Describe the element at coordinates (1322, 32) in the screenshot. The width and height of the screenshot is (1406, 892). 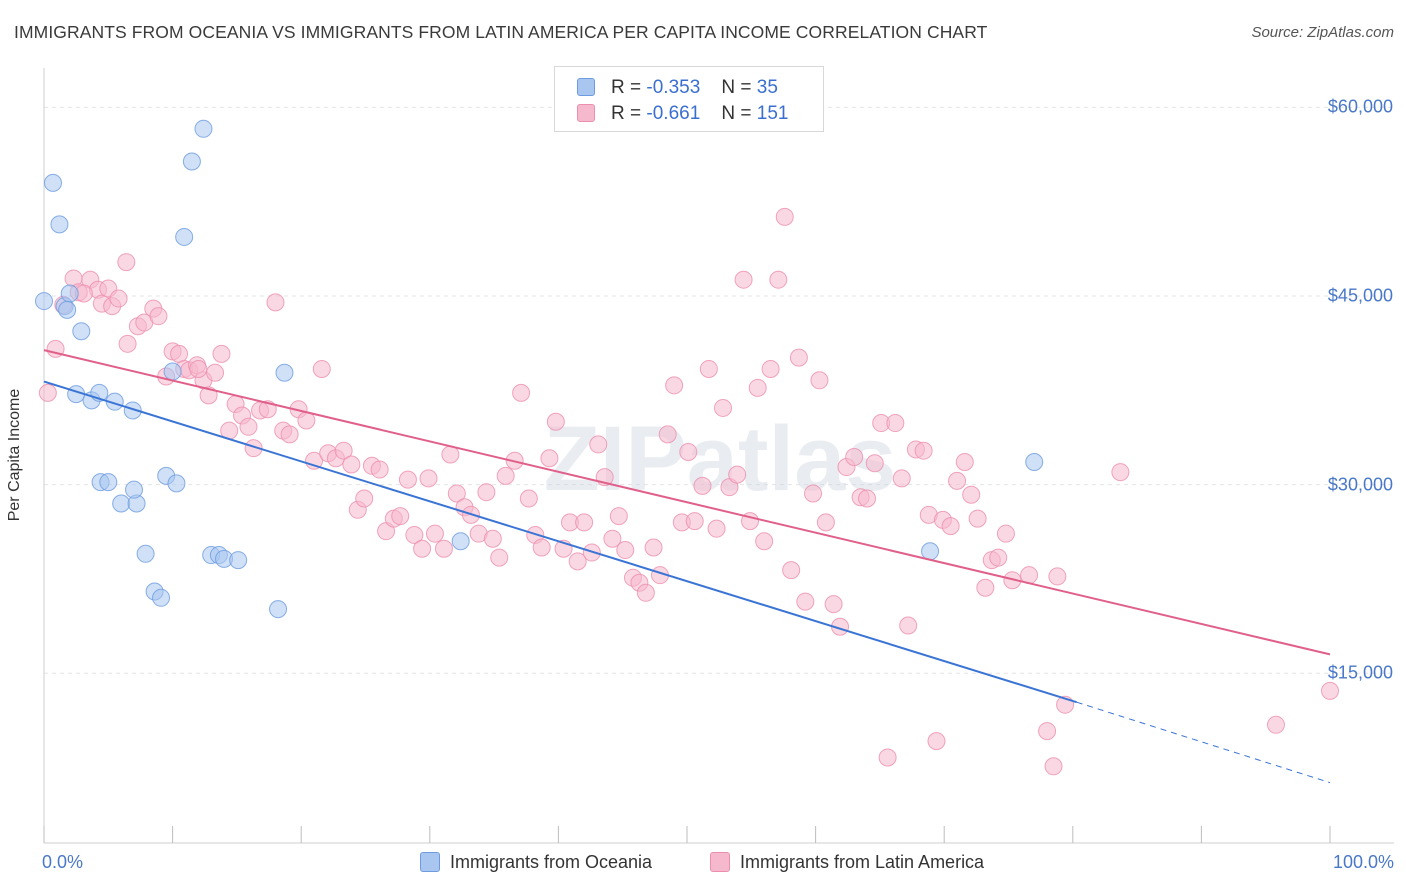
I see `source-label: Source: ZipAtlas.com` at that location.